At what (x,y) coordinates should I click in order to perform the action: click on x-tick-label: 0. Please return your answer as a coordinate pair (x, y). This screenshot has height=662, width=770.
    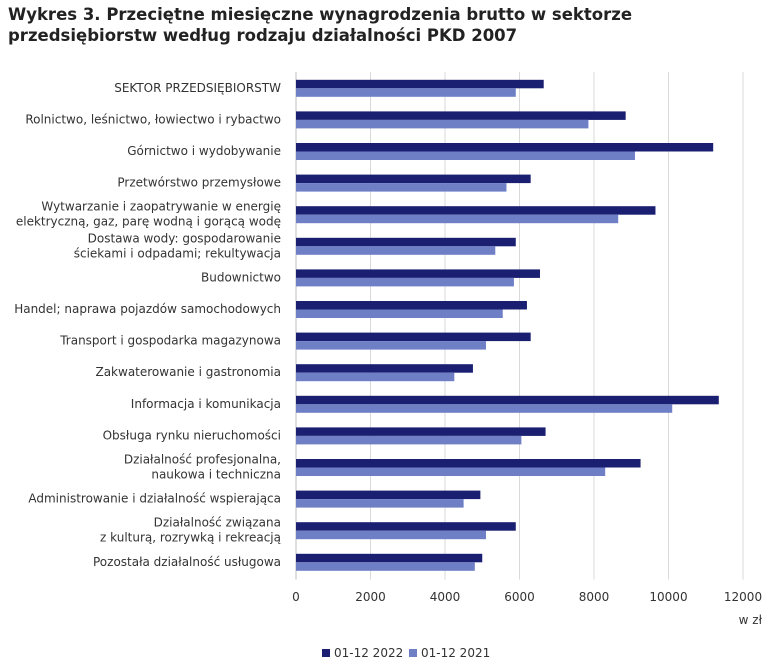
    Looking at the image, I should click on (296, 597).